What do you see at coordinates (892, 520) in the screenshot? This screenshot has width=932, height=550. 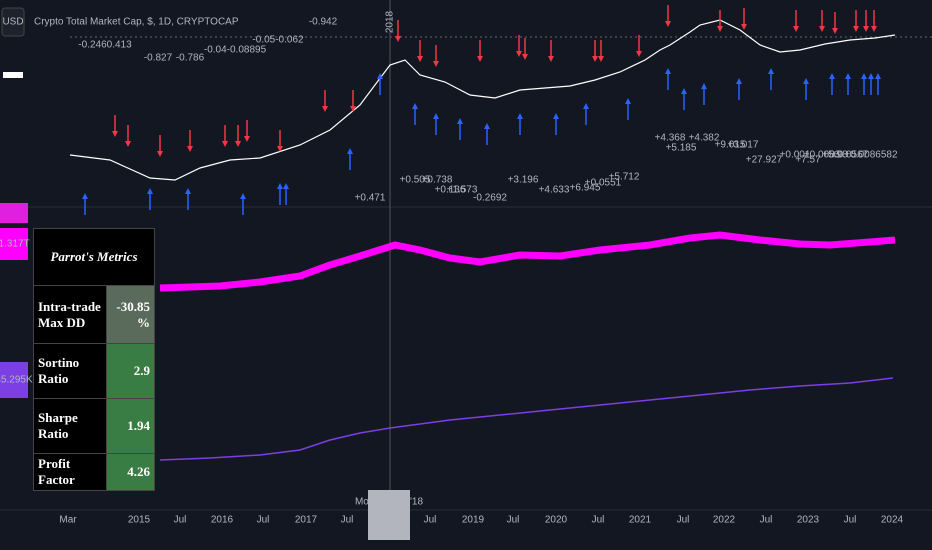 I see `x-axis-label: 2024` at bounding box center [892, 520].